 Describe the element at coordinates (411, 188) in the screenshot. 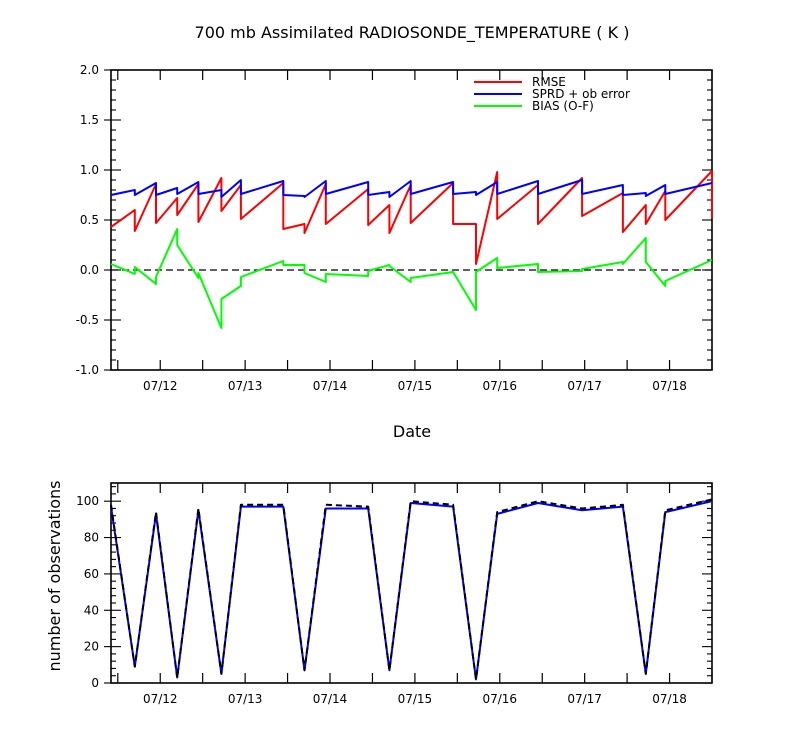

I see `top-chart-series-sprd-ob-error` at that location.